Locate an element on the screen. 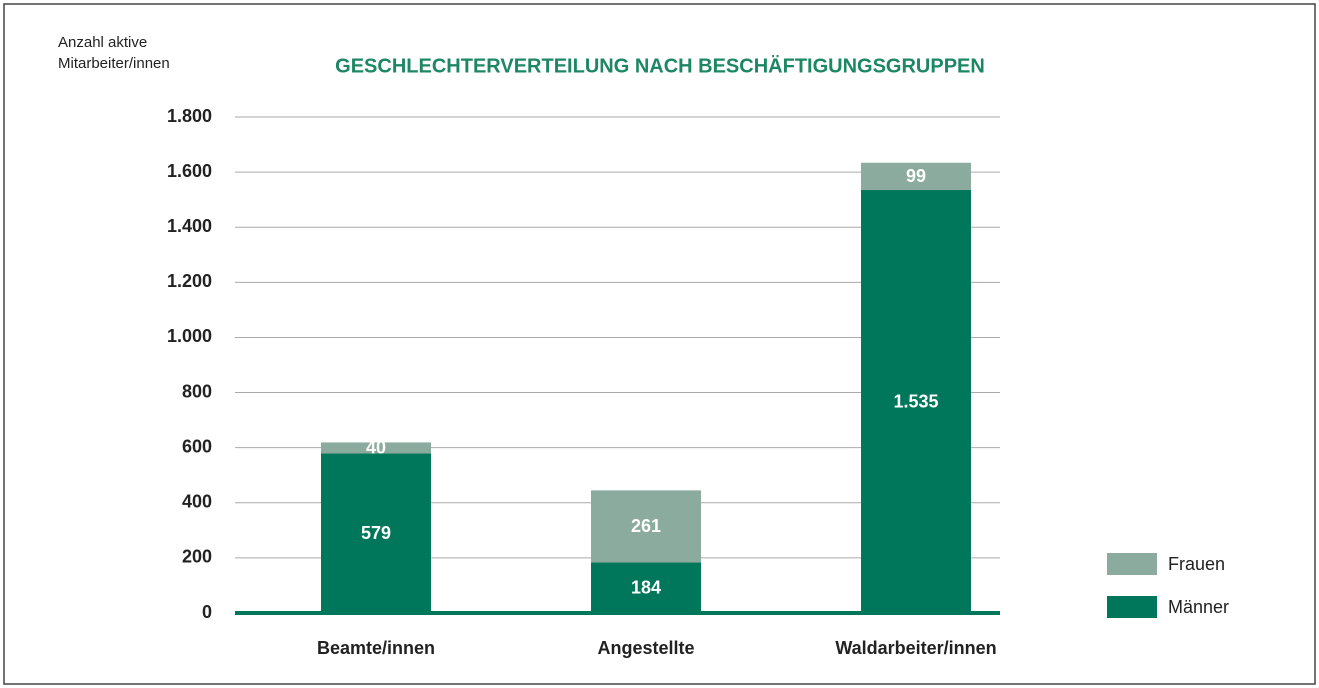 This screenshot has width=1319, height=688. data-label: 40 is located at coordinates (376, 448).